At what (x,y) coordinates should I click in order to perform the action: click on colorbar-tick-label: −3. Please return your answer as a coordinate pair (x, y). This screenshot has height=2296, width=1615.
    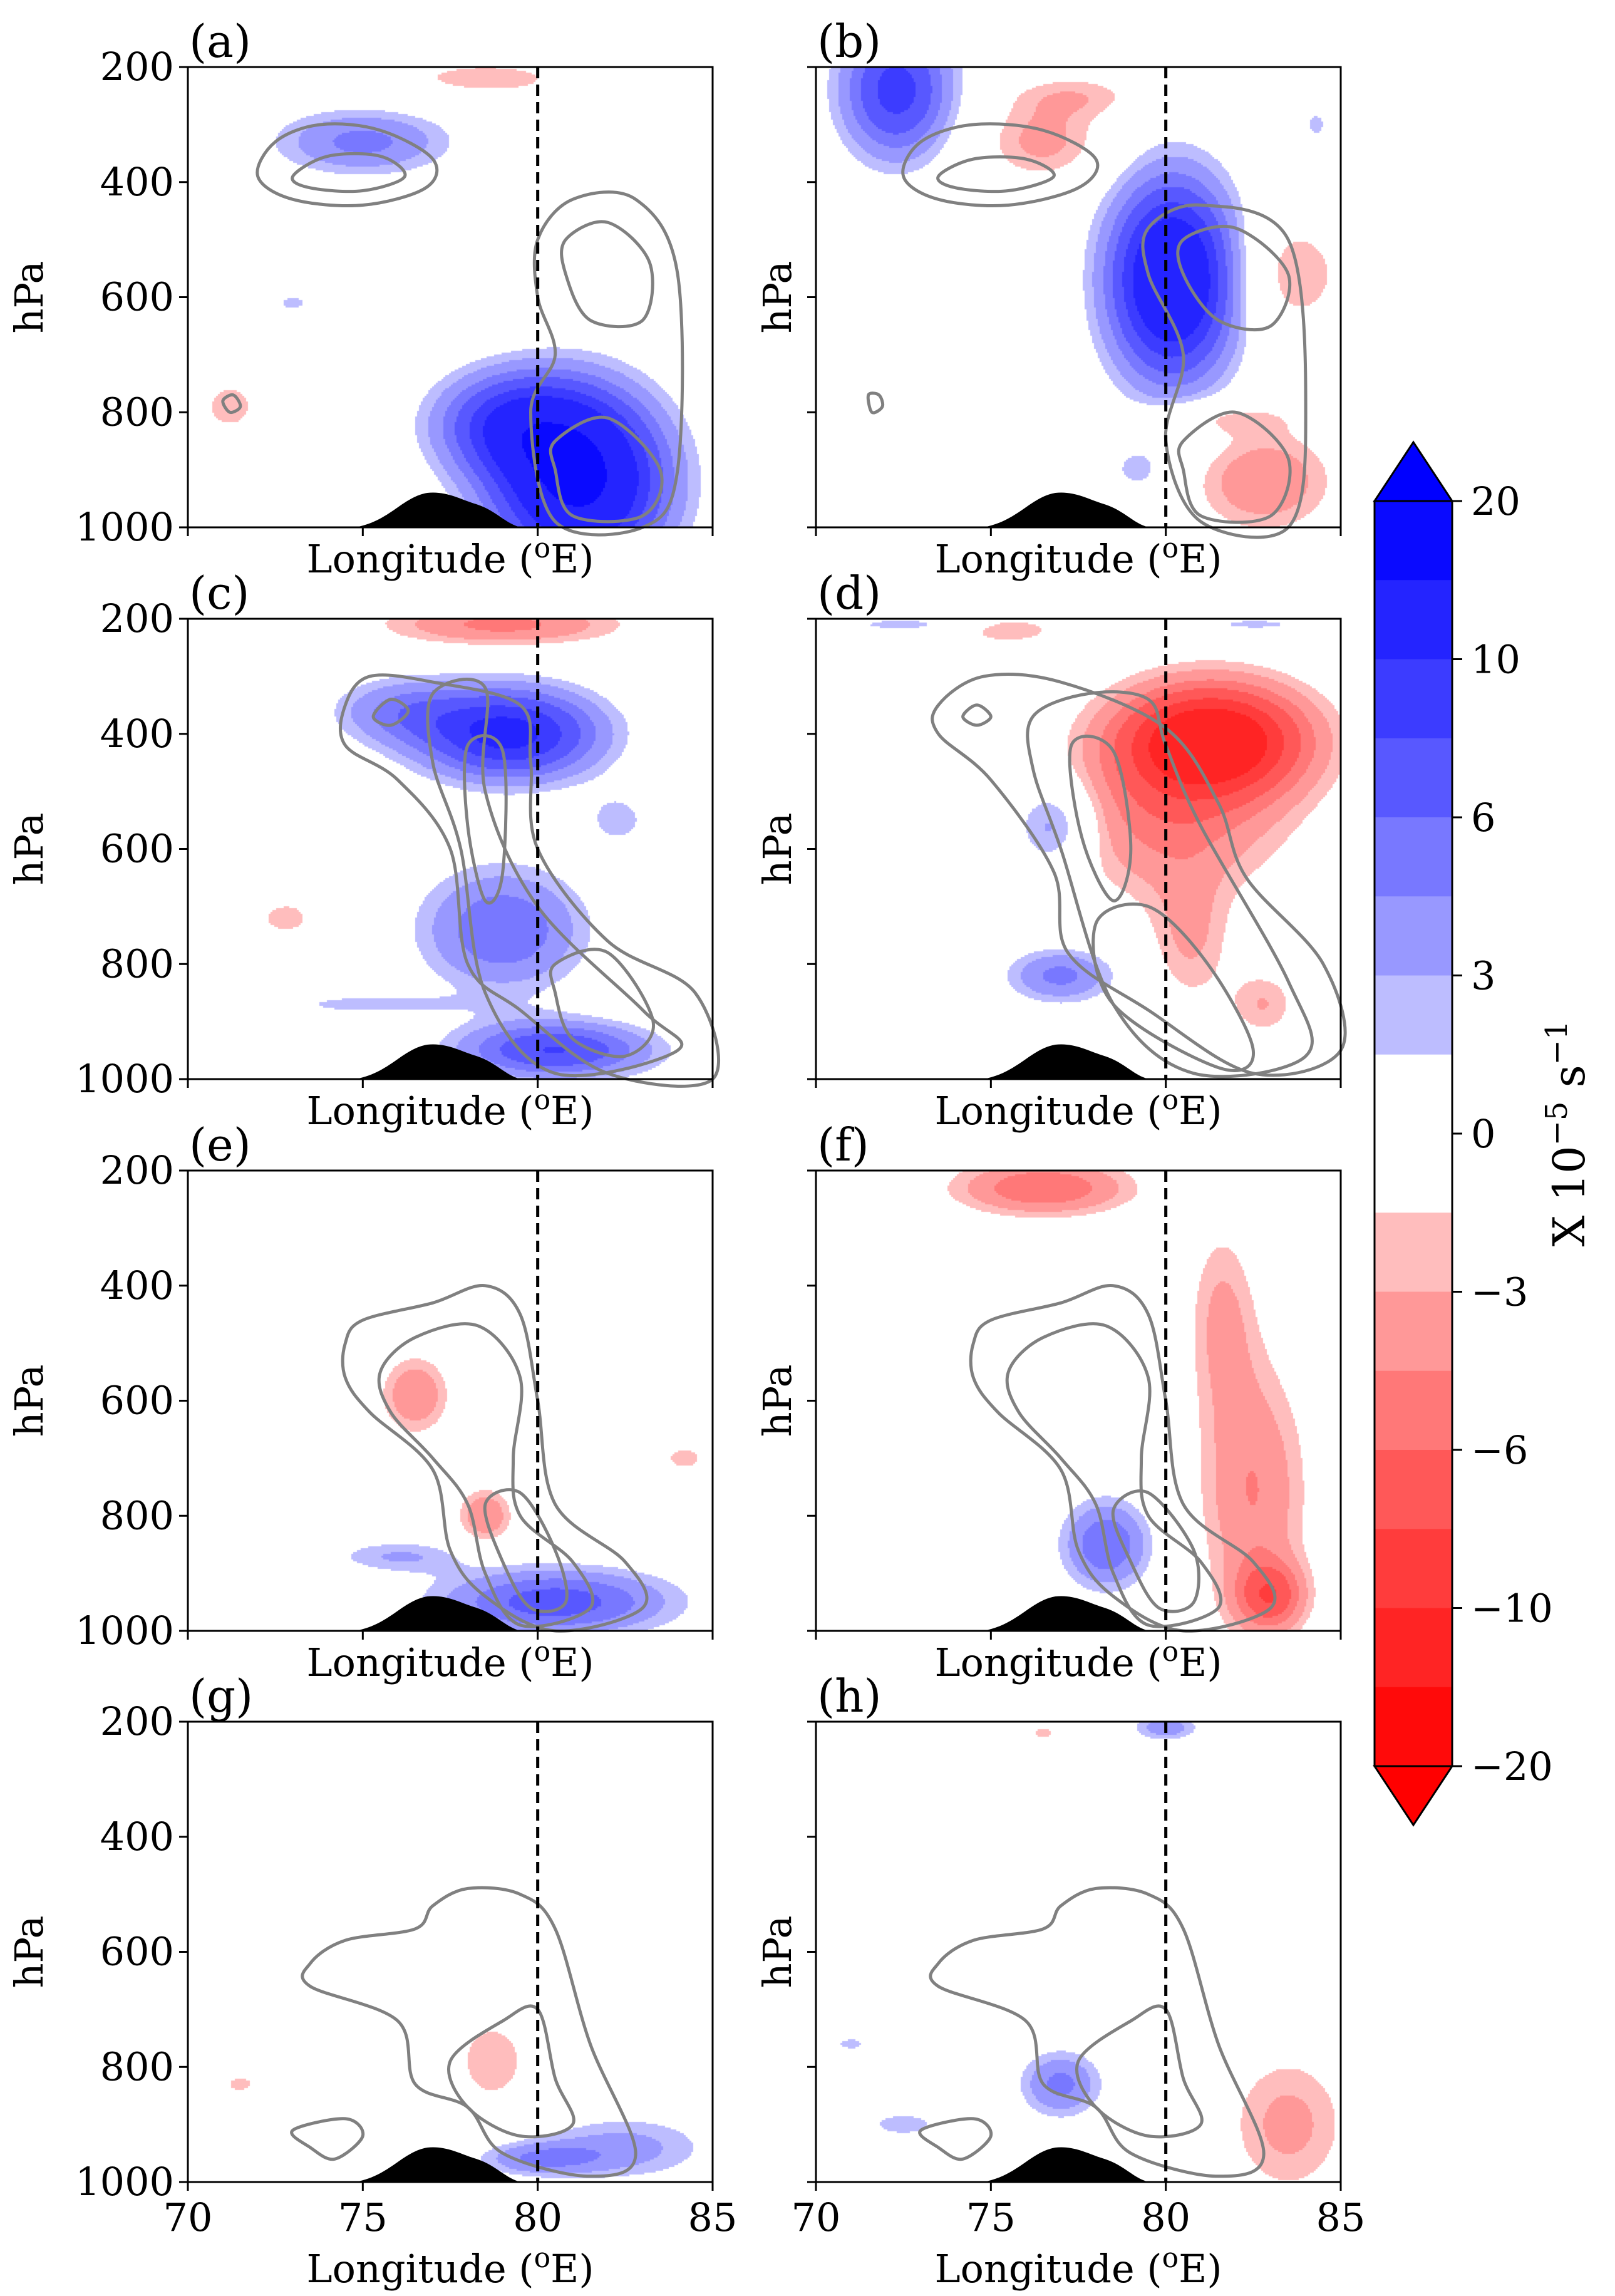
    Looking at the image, I should click on (1500, 1292).